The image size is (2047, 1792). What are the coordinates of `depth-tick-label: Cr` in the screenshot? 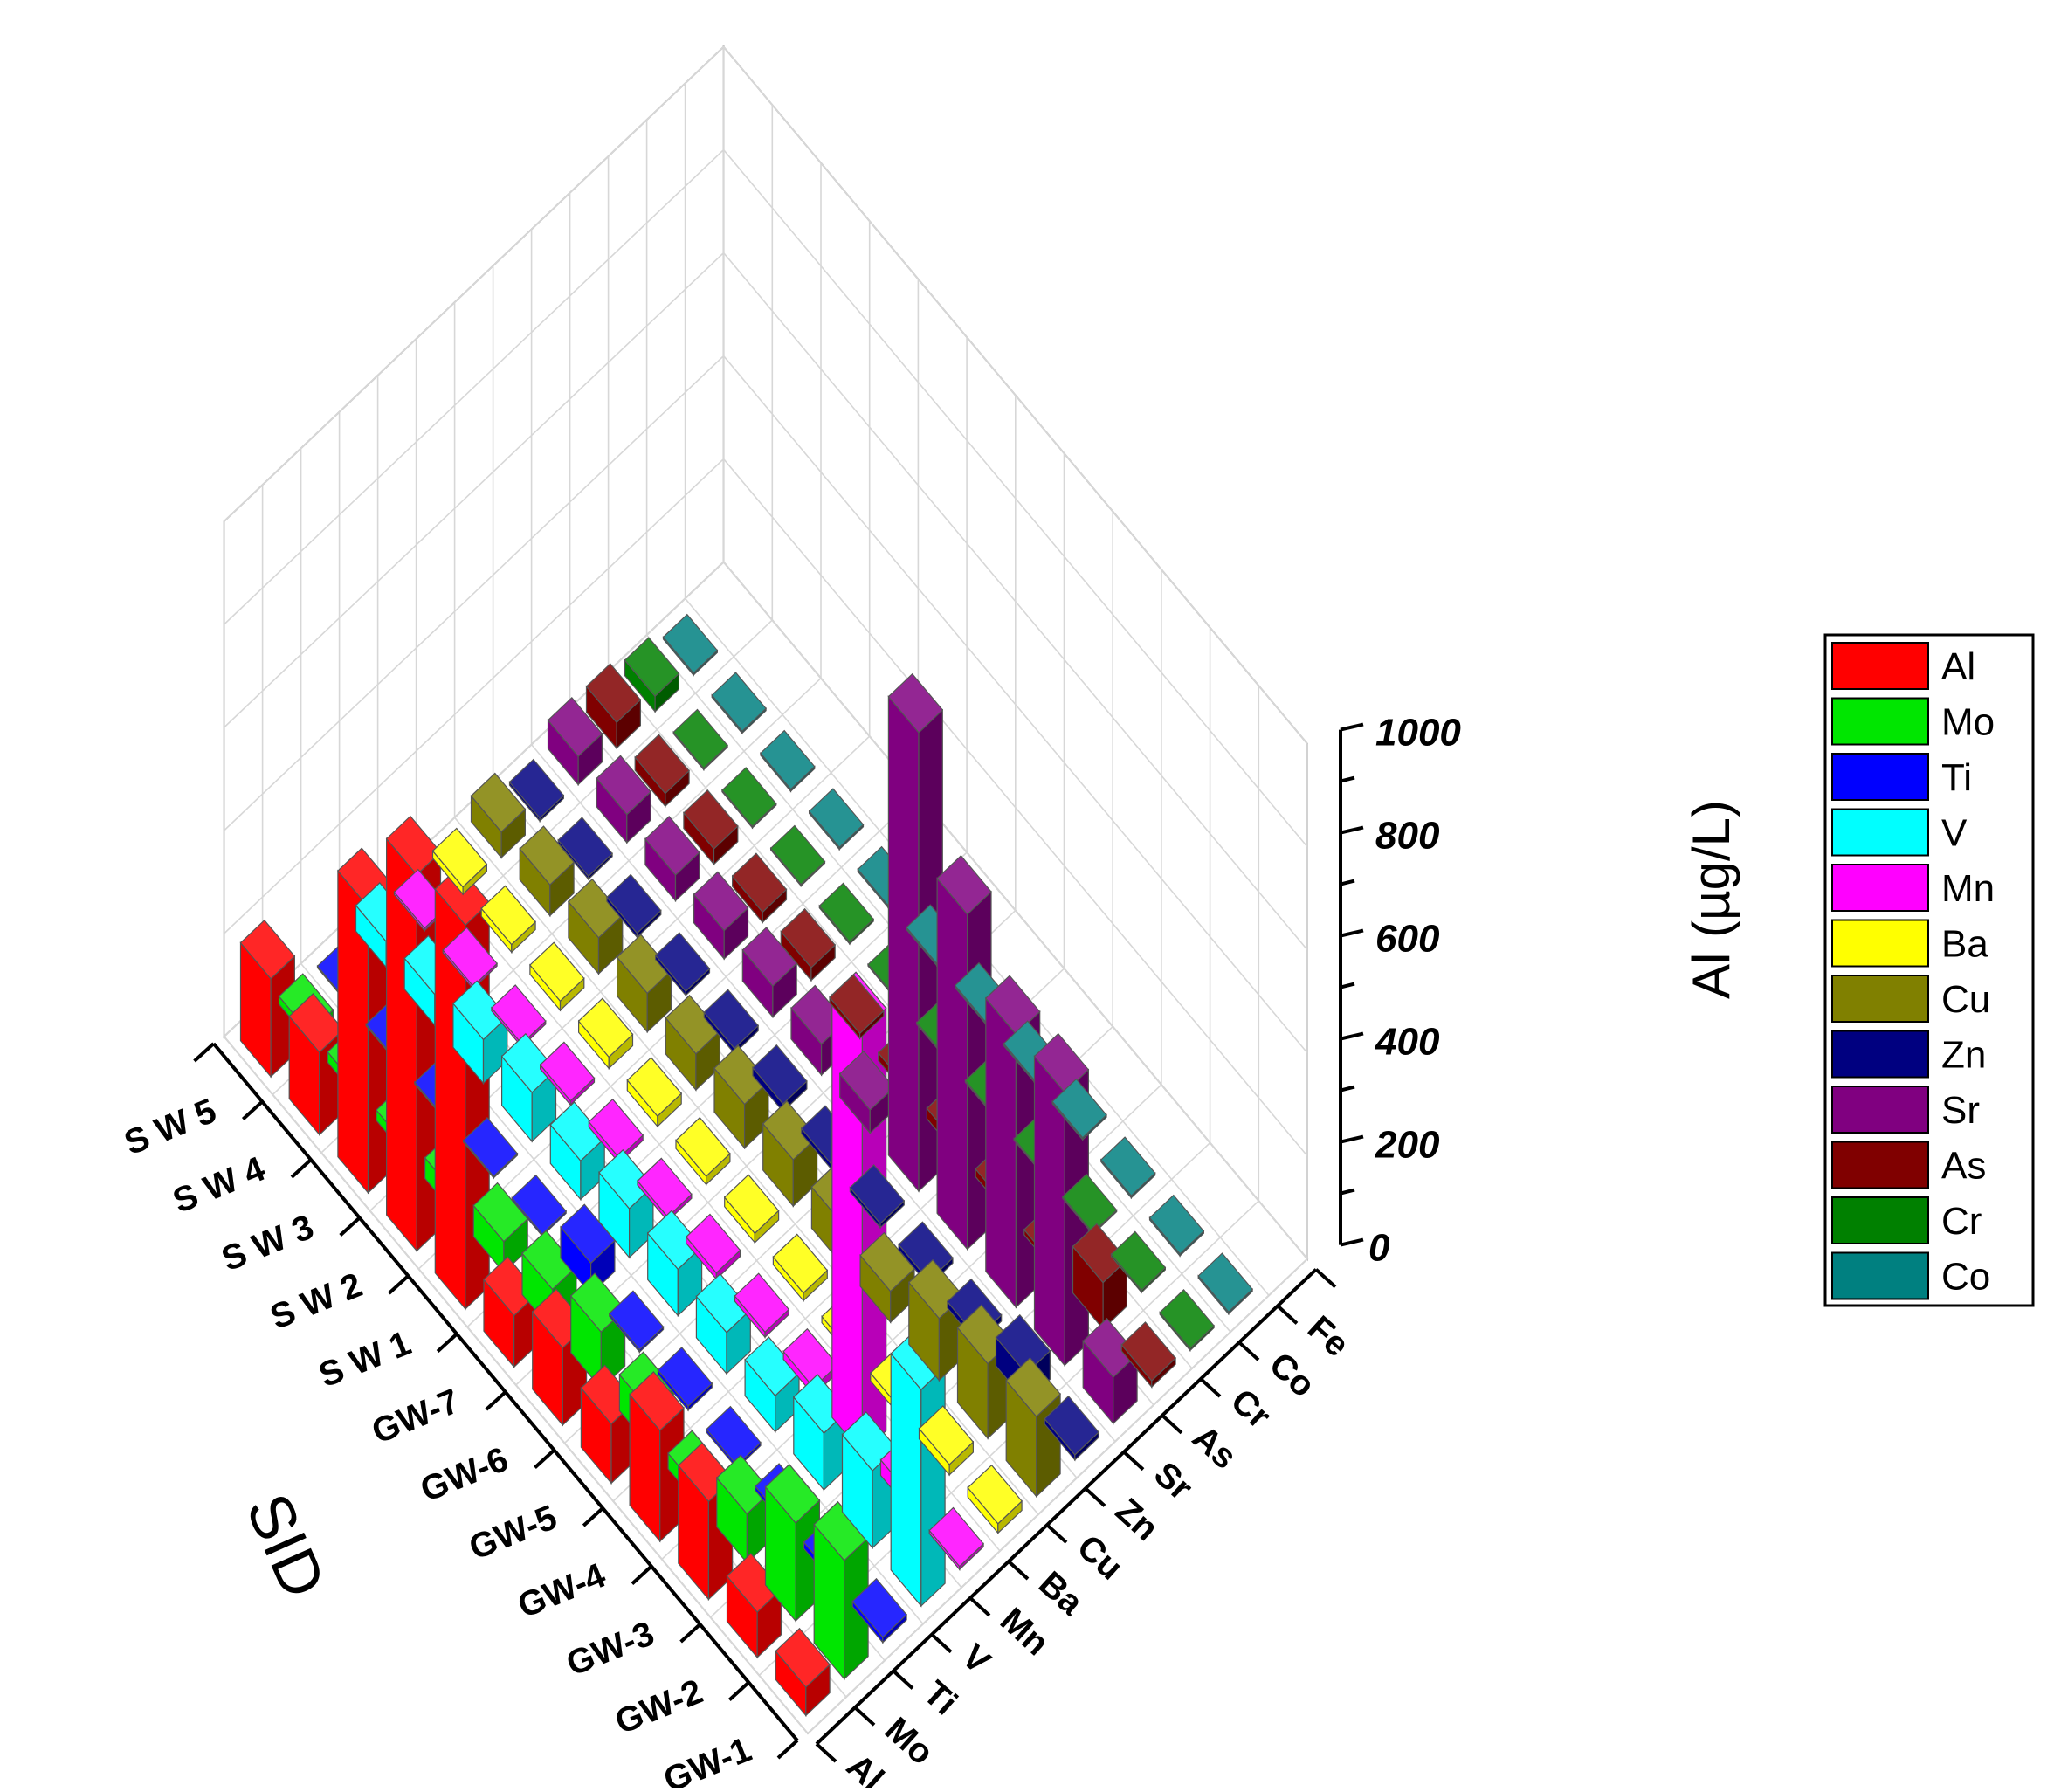 It's located at (1250, 1409).